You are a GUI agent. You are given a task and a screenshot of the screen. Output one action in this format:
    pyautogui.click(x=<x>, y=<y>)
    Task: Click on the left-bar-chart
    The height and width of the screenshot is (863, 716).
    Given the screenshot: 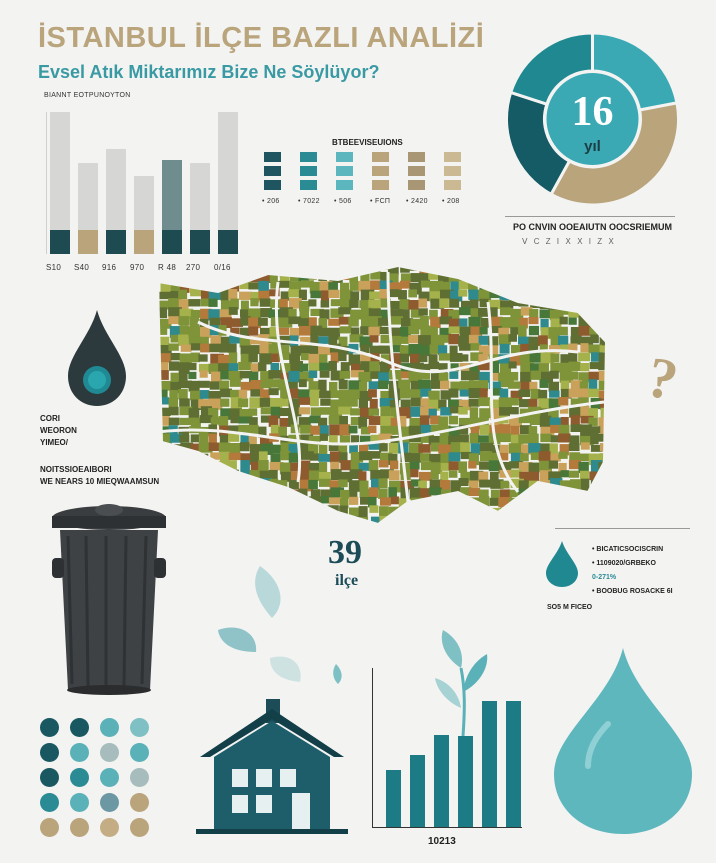 What is the action you would take?
    pyautogui.click(x=140, y=183)
    